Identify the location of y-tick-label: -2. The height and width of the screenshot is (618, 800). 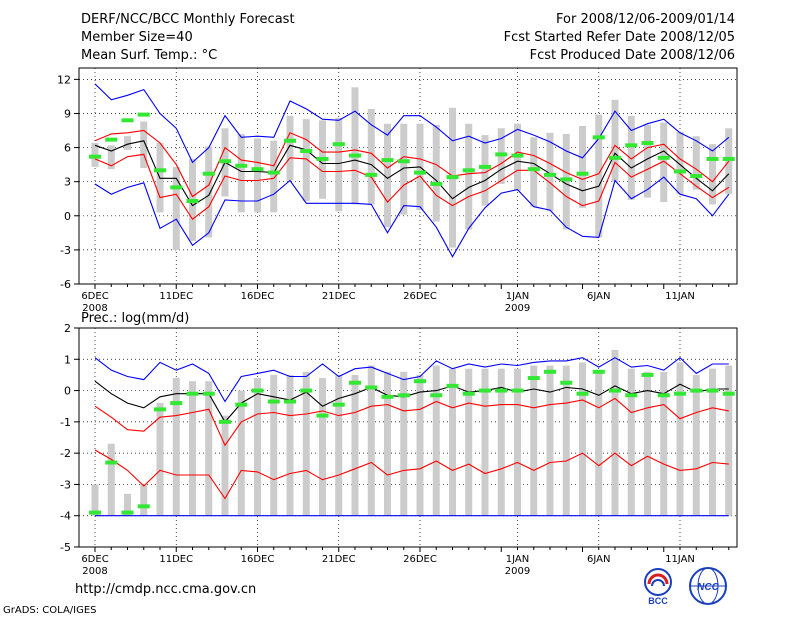
(65, 453).